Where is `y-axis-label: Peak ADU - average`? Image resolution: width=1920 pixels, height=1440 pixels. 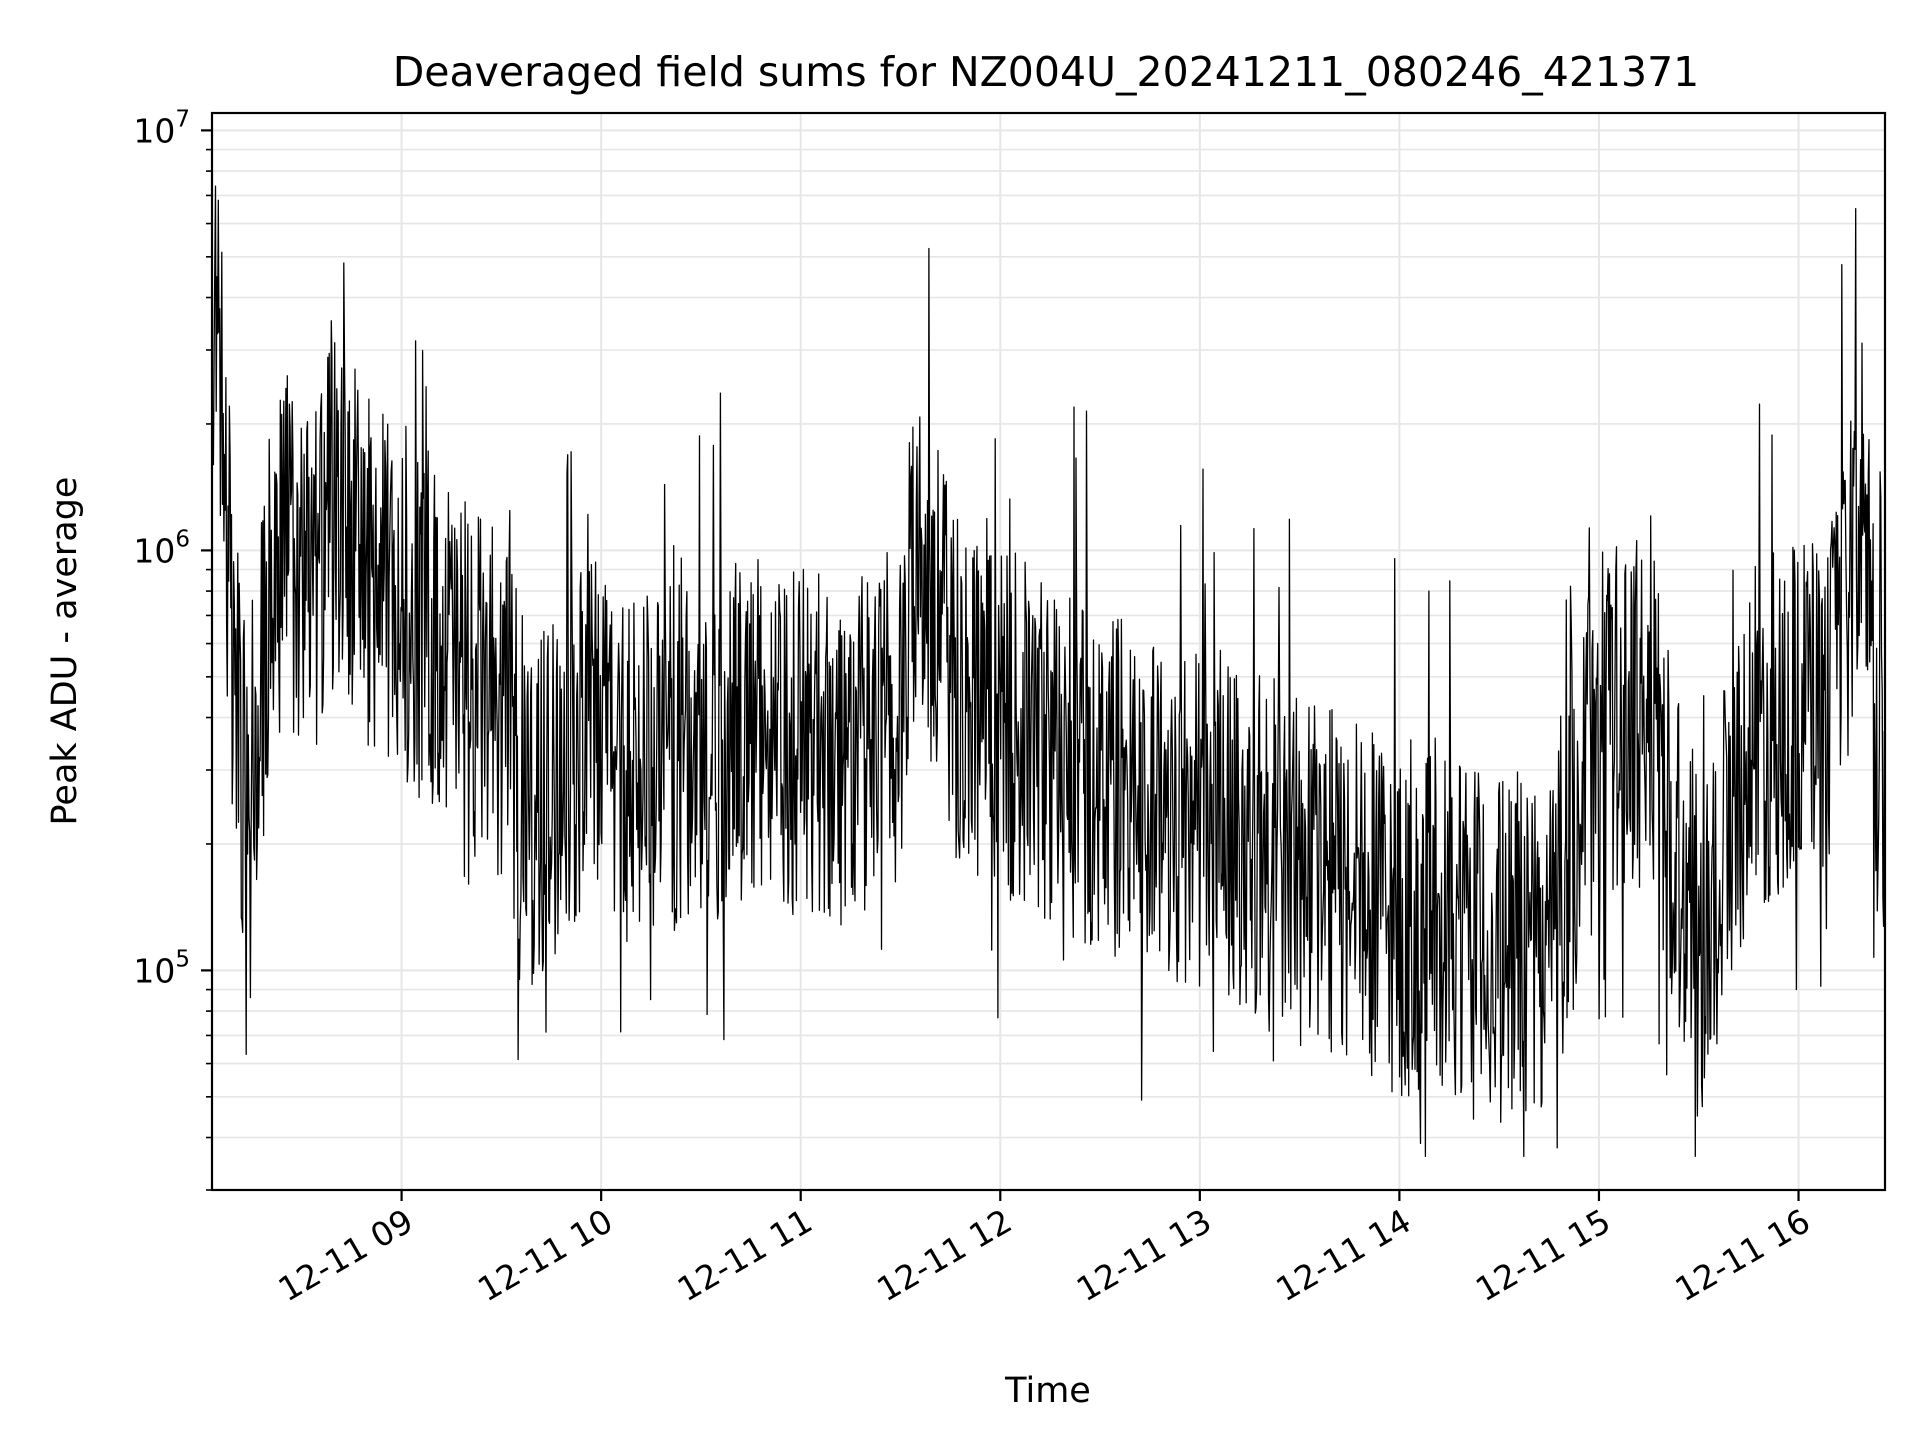 y-axis-label: Peak ADU - average is located at coordinates (65, 651).